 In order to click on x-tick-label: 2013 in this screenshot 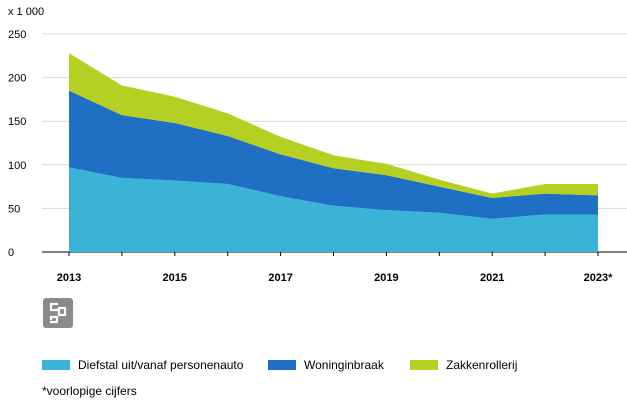, I will do `click(69, 278)`.